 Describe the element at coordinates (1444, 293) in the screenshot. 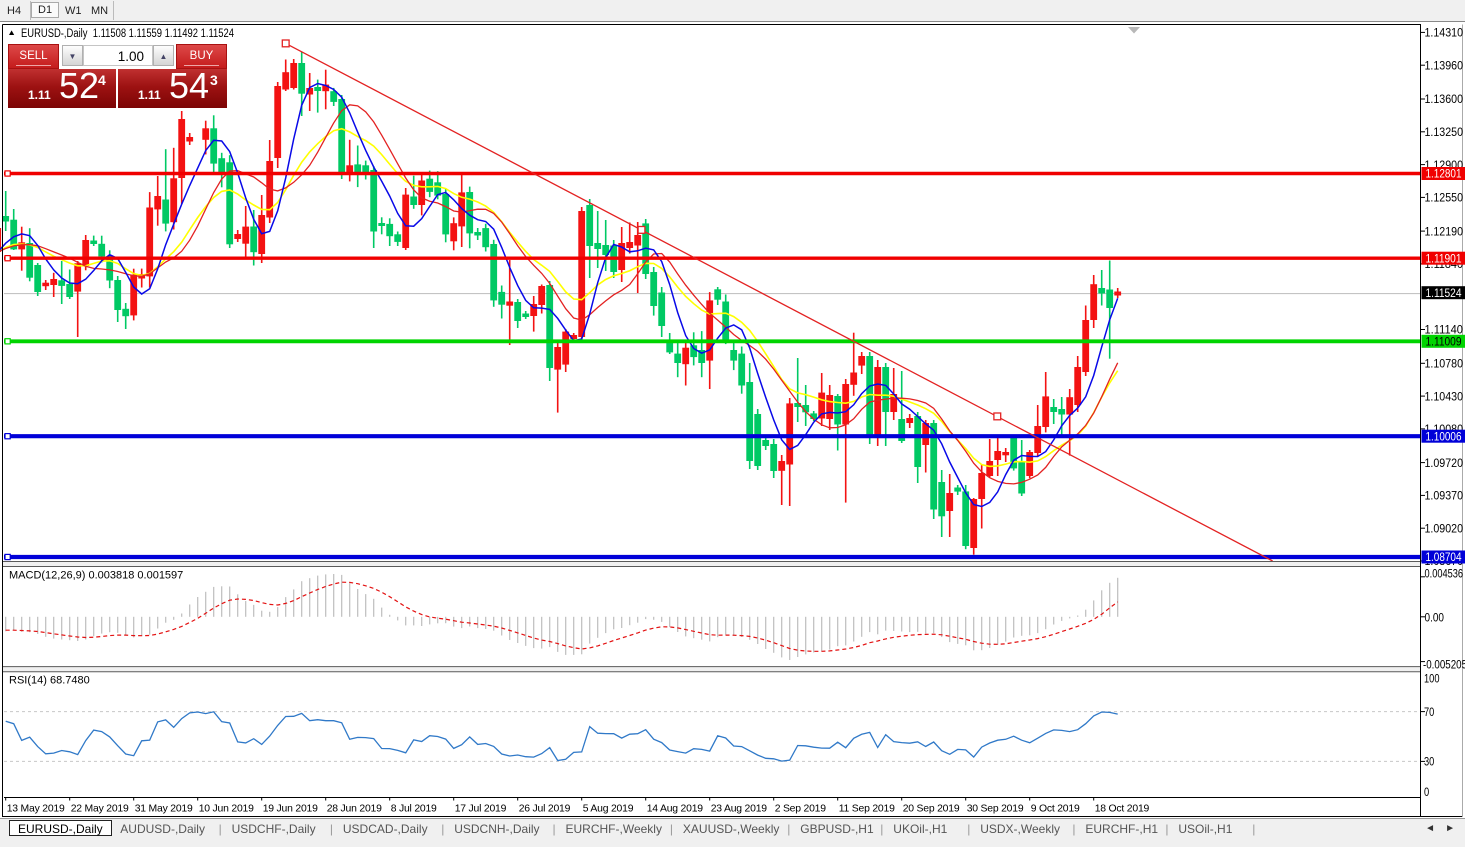

I see `svg-text: 1.11524` at that location.